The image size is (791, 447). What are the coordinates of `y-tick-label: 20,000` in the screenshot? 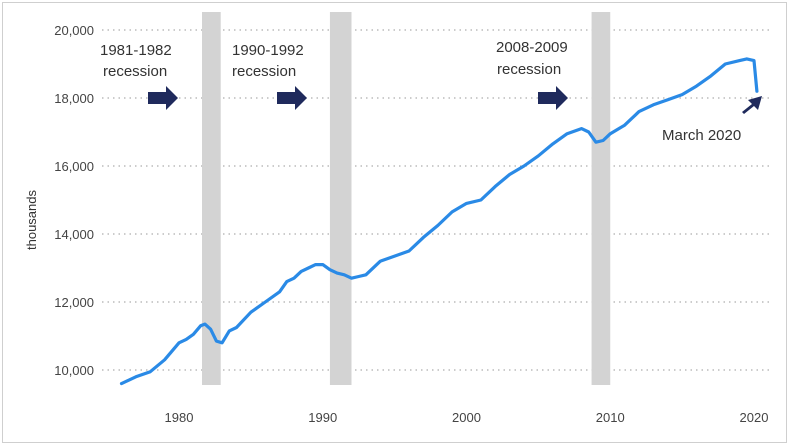 It's located at (74, 30).